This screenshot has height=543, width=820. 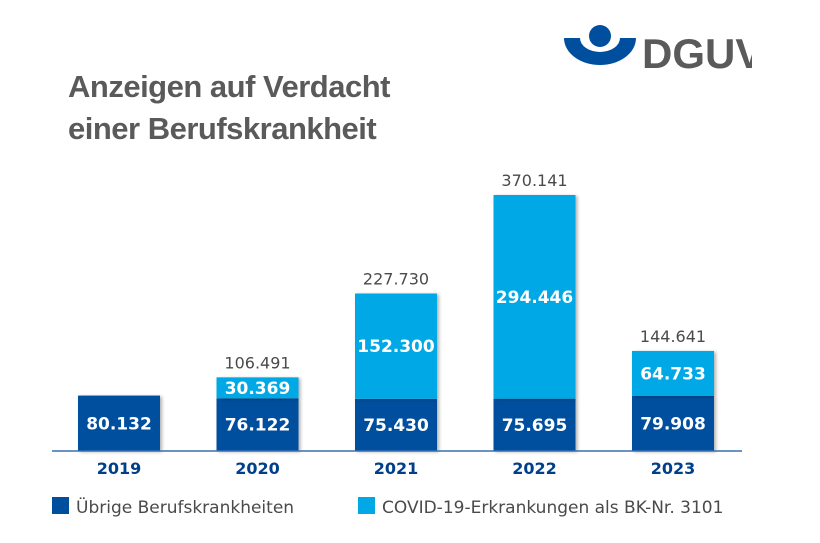 I want to click on bar-covid-2022, so click(x=534, y=297).